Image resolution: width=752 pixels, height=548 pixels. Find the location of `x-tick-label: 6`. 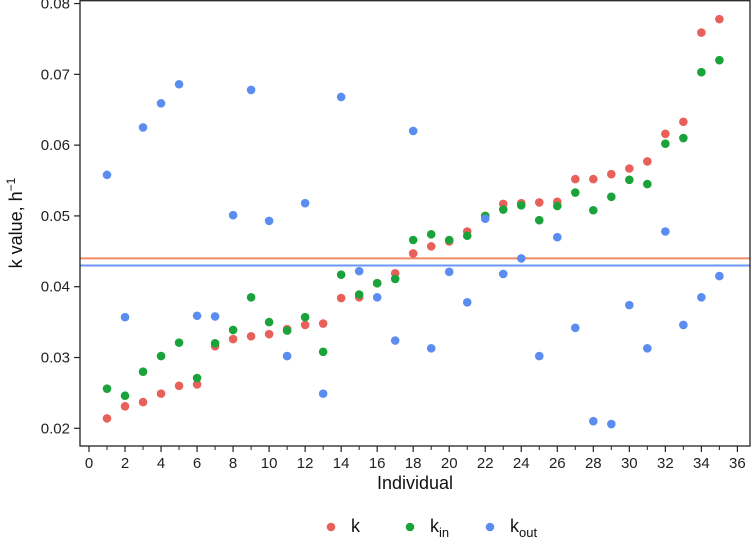

x-tick-label: 6 is located at coordinates (197, 463).